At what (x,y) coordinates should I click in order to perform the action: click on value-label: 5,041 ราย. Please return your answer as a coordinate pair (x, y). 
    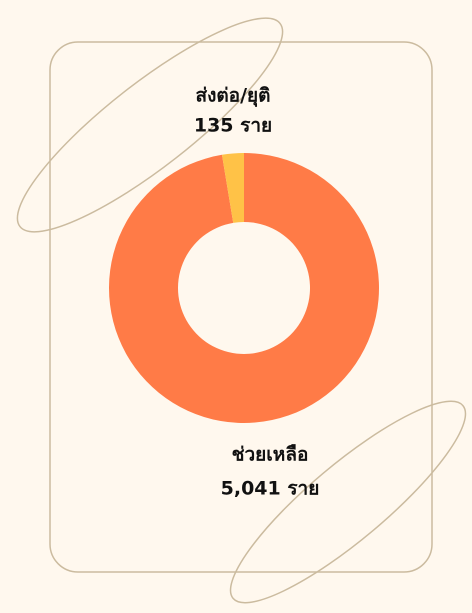
    Looking at the image, I should click on (270, 489).